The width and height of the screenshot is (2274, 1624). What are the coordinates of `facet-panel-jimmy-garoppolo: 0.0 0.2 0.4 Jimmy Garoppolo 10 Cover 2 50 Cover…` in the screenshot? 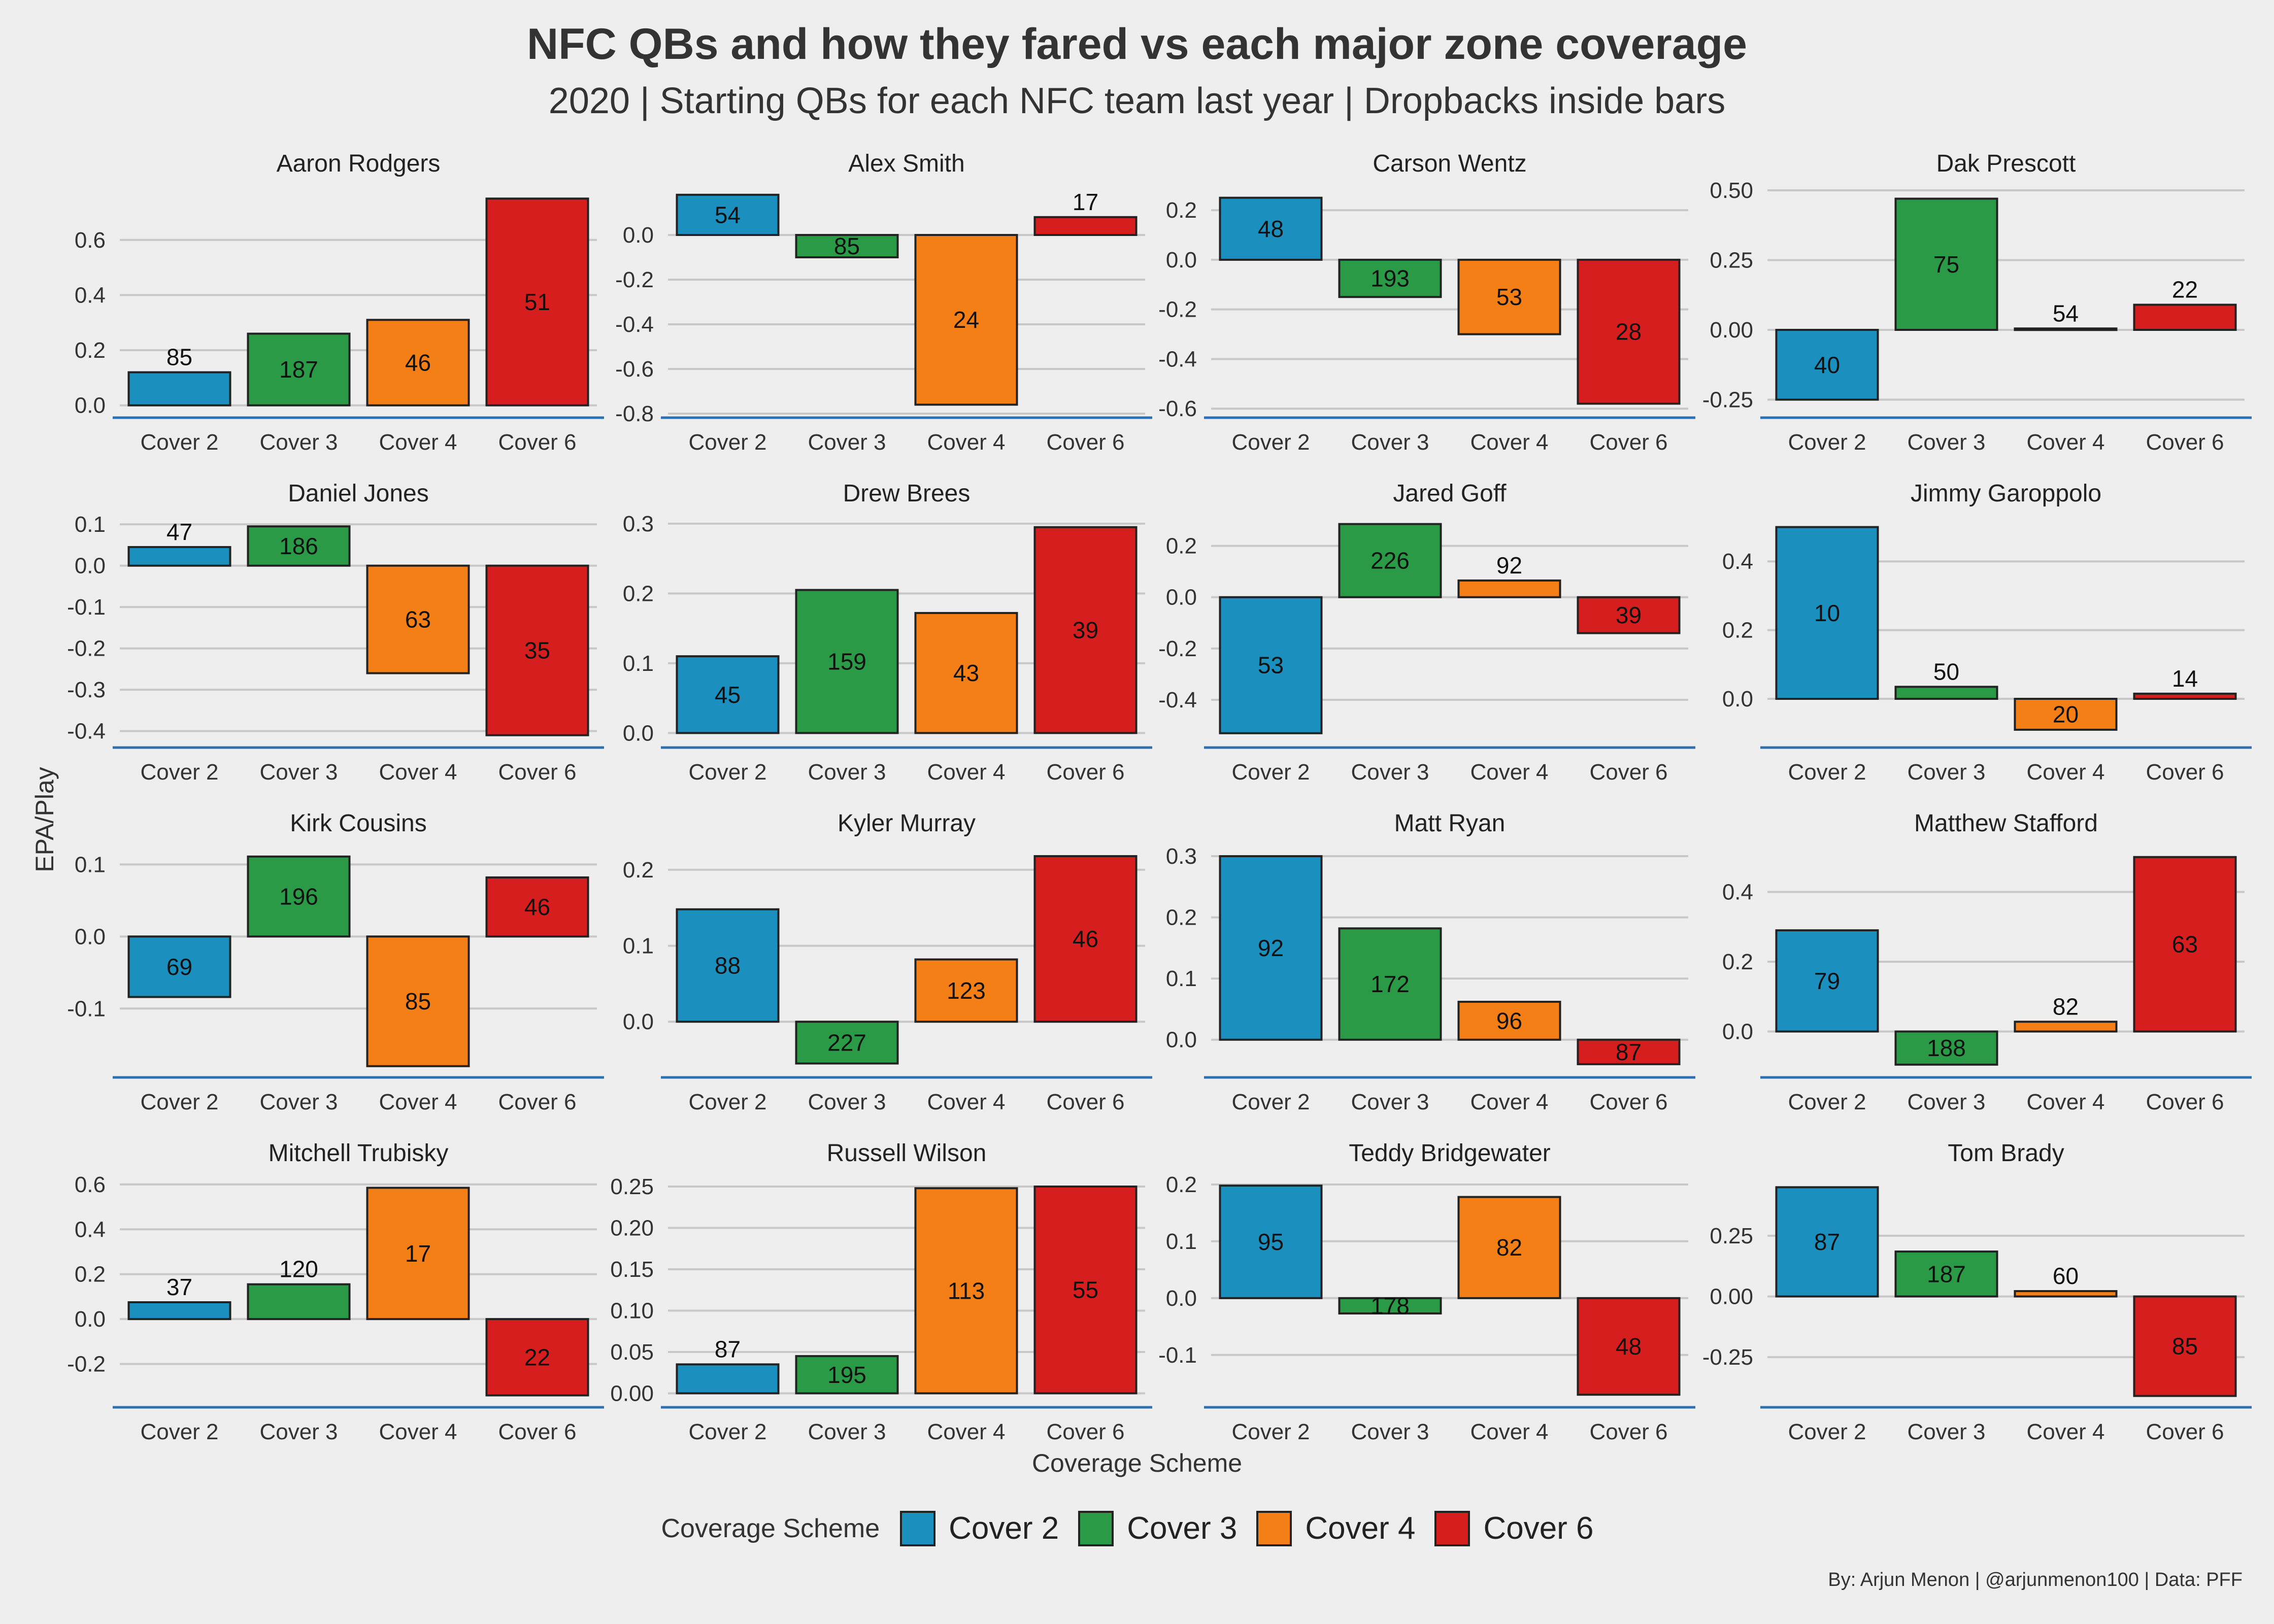 It's located at (1987, 632).